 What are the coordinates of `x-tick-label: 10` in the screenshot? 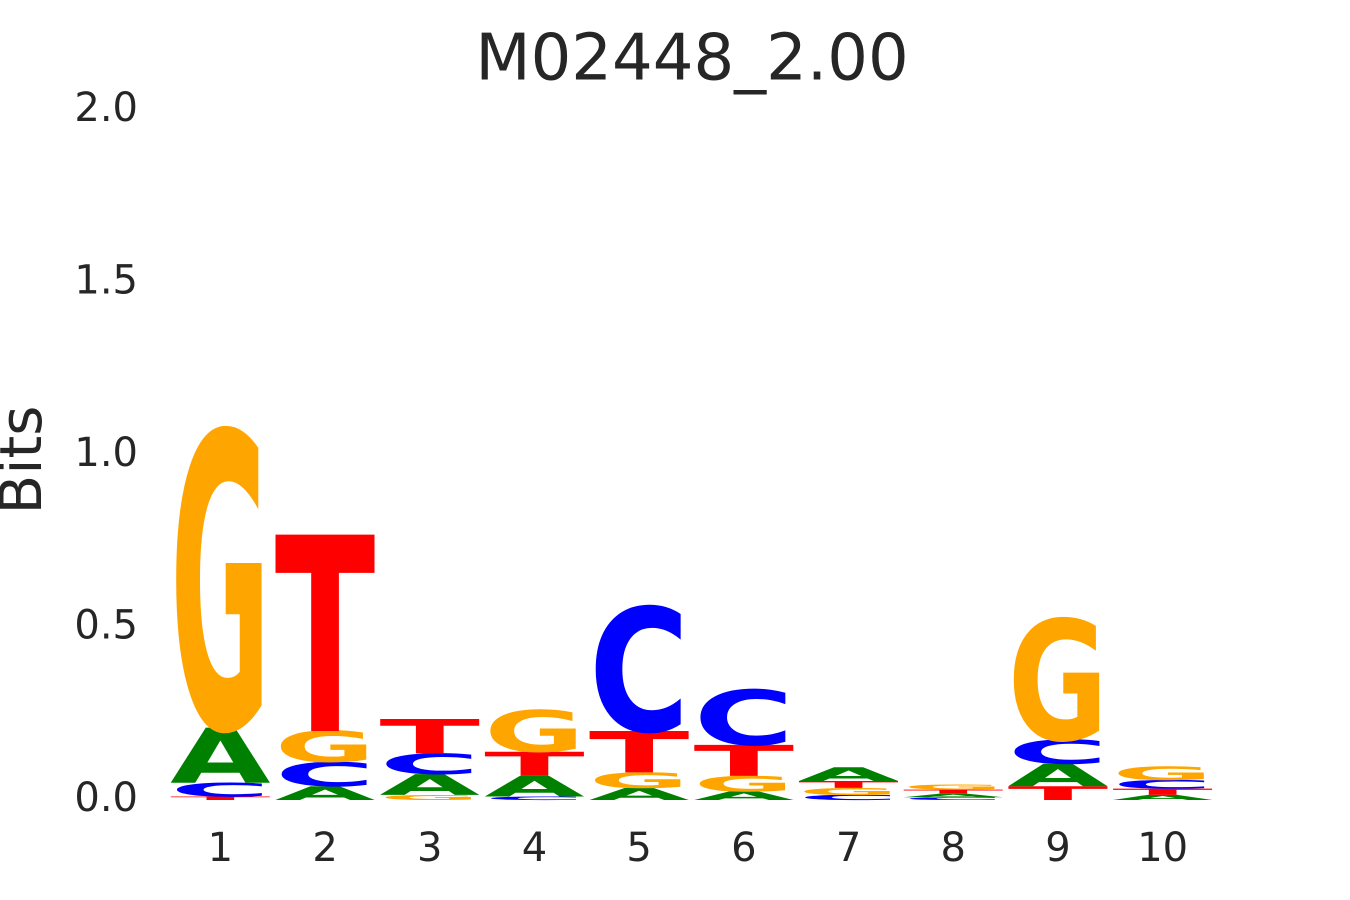 It's located at (1162, 848).